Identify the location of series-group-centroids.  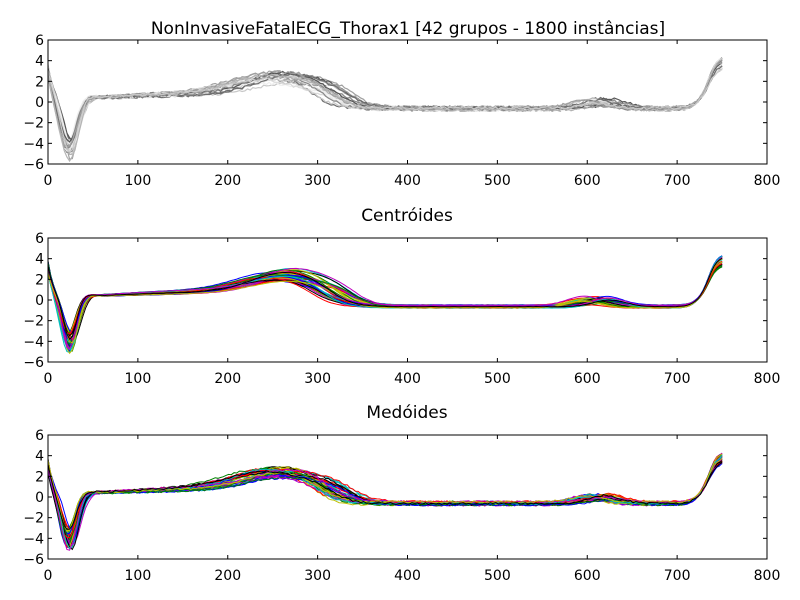
(385, 305).